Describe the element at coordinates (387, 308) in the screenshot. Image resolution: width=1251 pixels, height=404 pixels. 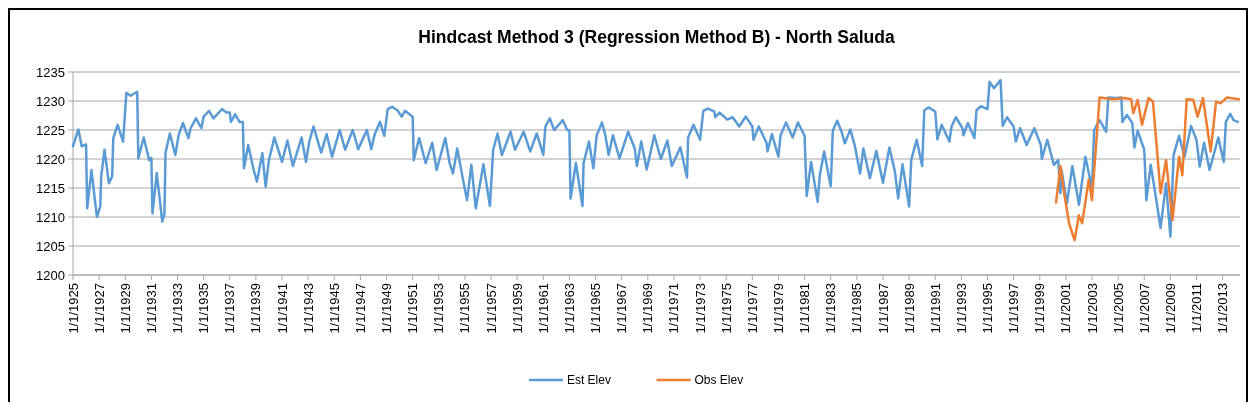
I see `x-tick-label: 1/1/1949` at that location.